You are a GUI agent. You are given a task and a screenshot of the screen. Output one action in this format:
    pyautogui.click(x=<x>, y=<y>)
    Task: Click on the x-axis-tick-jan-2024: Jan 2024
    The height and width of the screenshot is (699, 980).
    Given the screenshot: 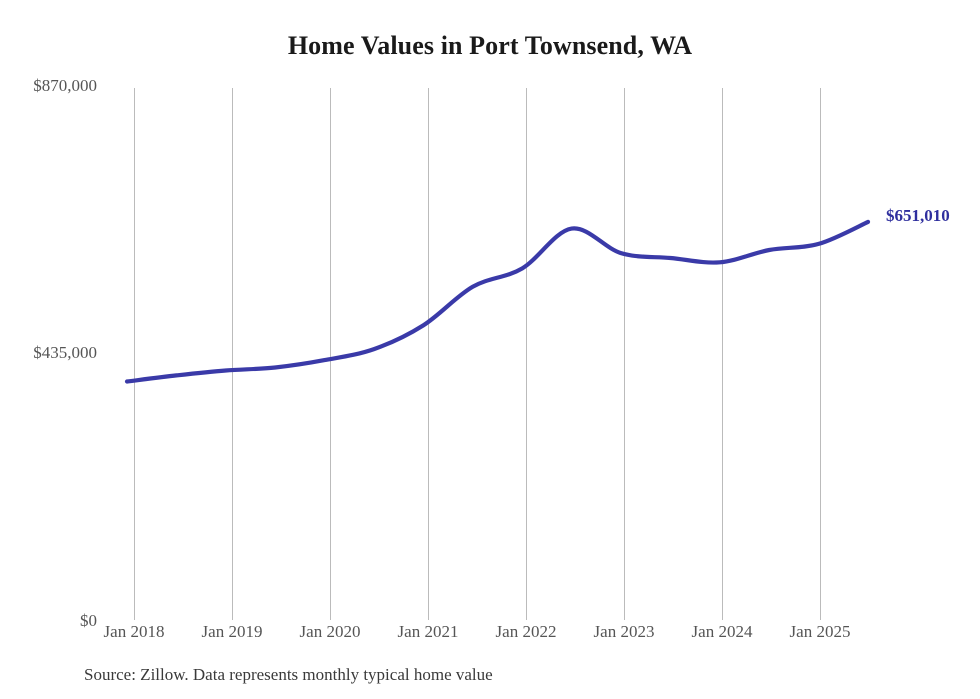 What is the action you would take?
    pyautogui.click(x=722, y=631)
    